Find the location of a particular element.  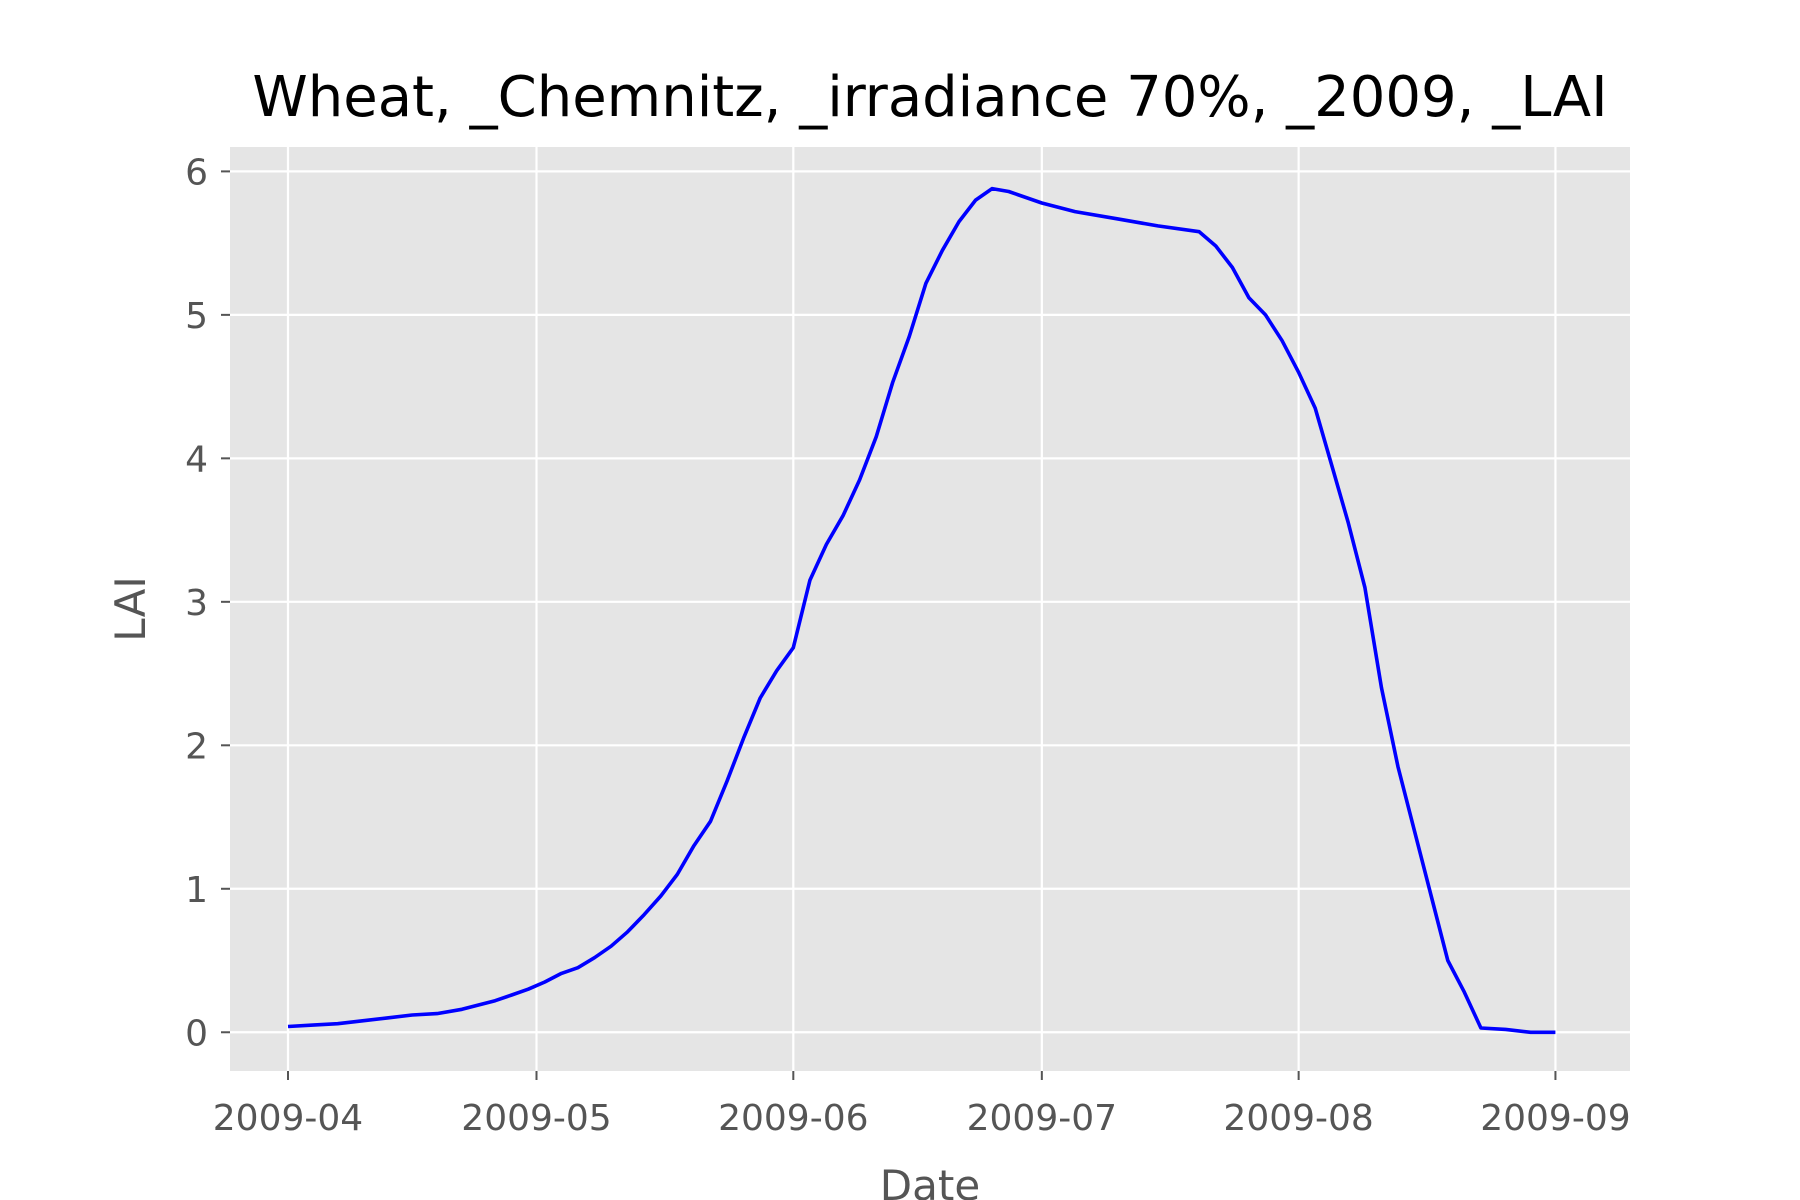

x-tick-label: 2009-04 is located at coordinates (288, 1118).